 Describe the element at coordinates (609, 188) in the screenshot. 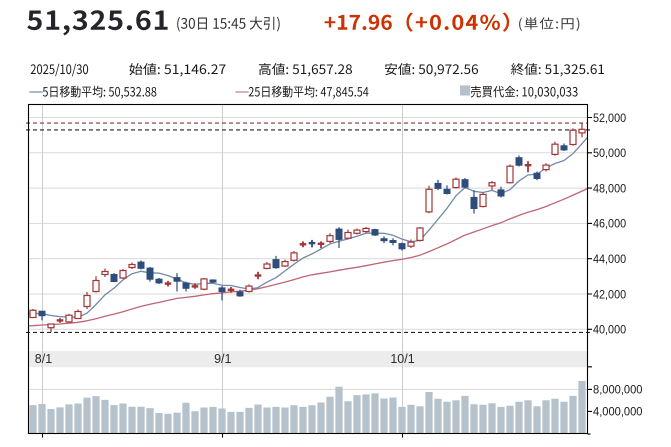

I see `svg-text: 48,000` at that location.